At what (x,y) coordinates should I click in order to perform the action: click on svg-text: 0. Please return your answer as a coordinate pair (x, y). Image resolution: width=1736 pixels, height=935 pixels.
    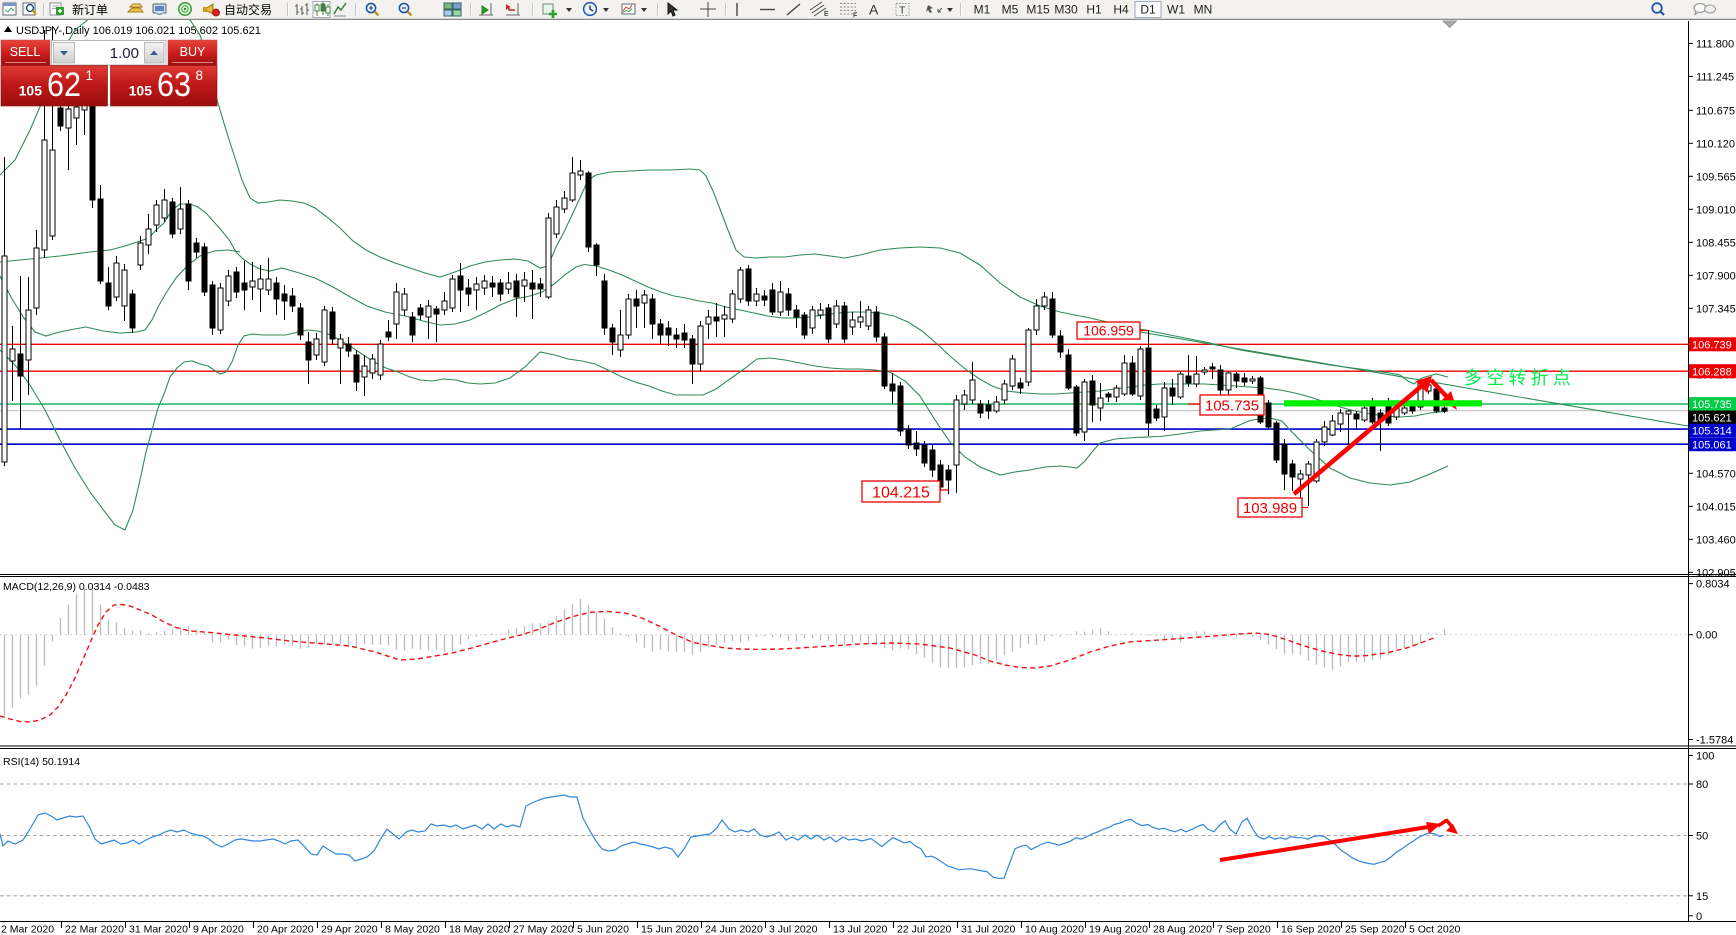
    Looking at the image, I should click on (1699, 917).